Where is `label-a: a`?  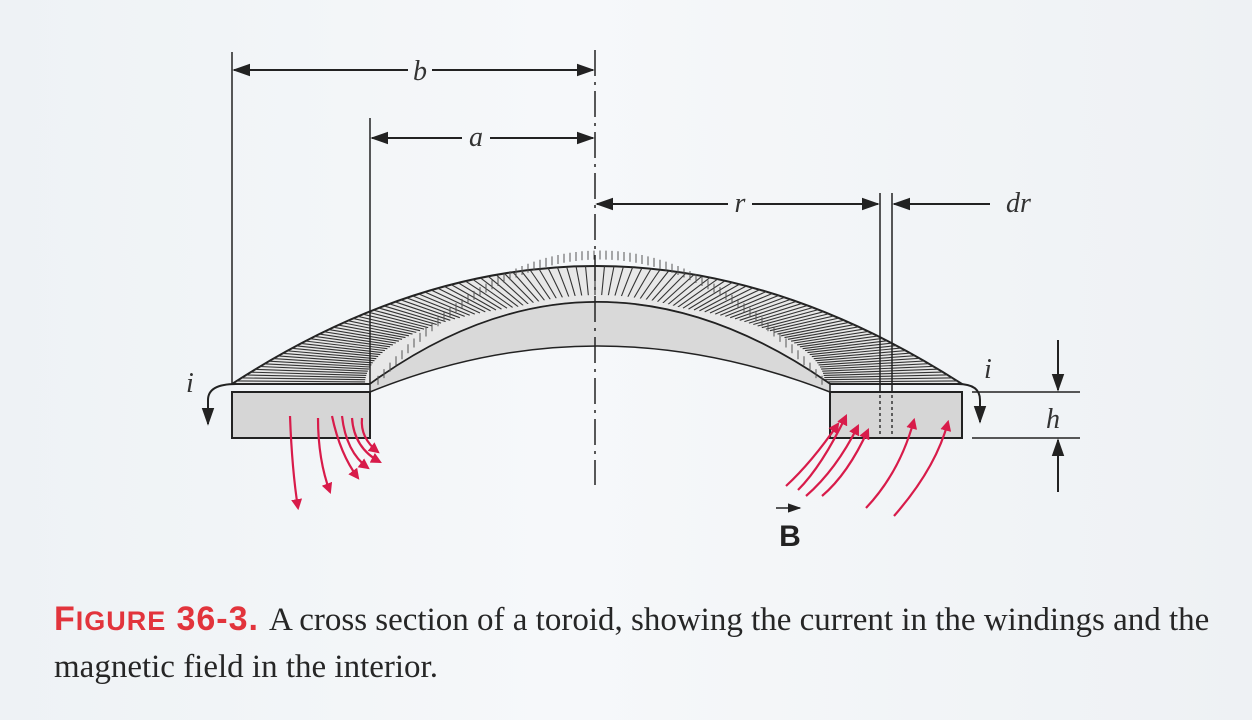
label-a: a is located at coordinates (476, 137).